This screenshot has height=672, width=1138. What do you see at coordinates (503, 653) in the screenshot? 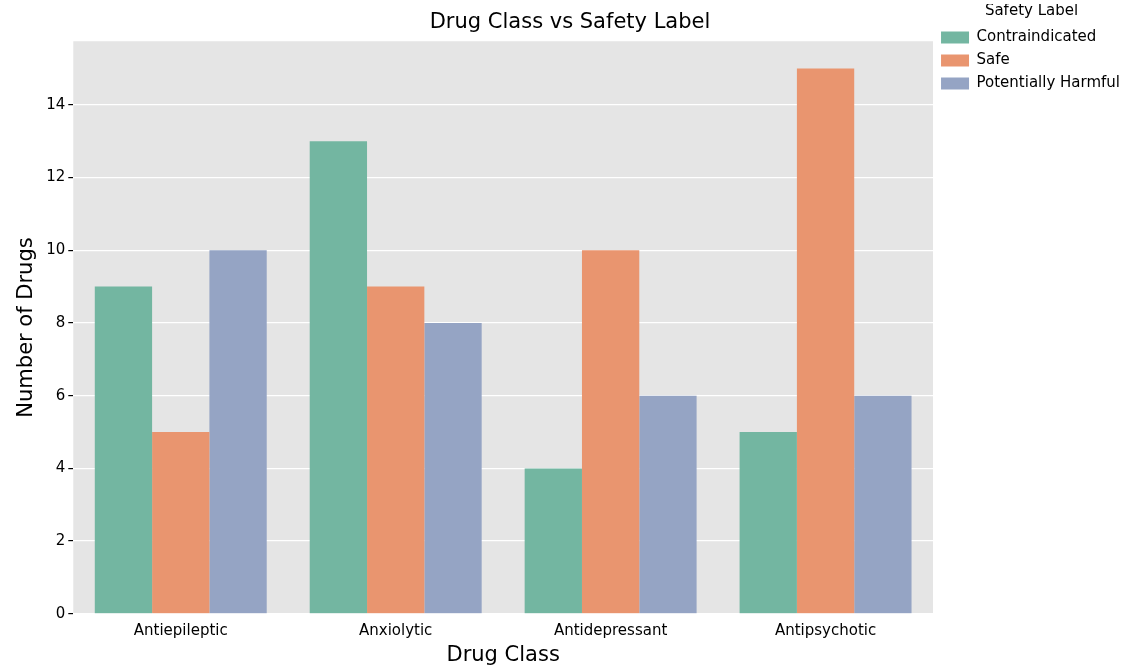
I see `x-axis-title: Drug Class` at bounding box center [503, 653].